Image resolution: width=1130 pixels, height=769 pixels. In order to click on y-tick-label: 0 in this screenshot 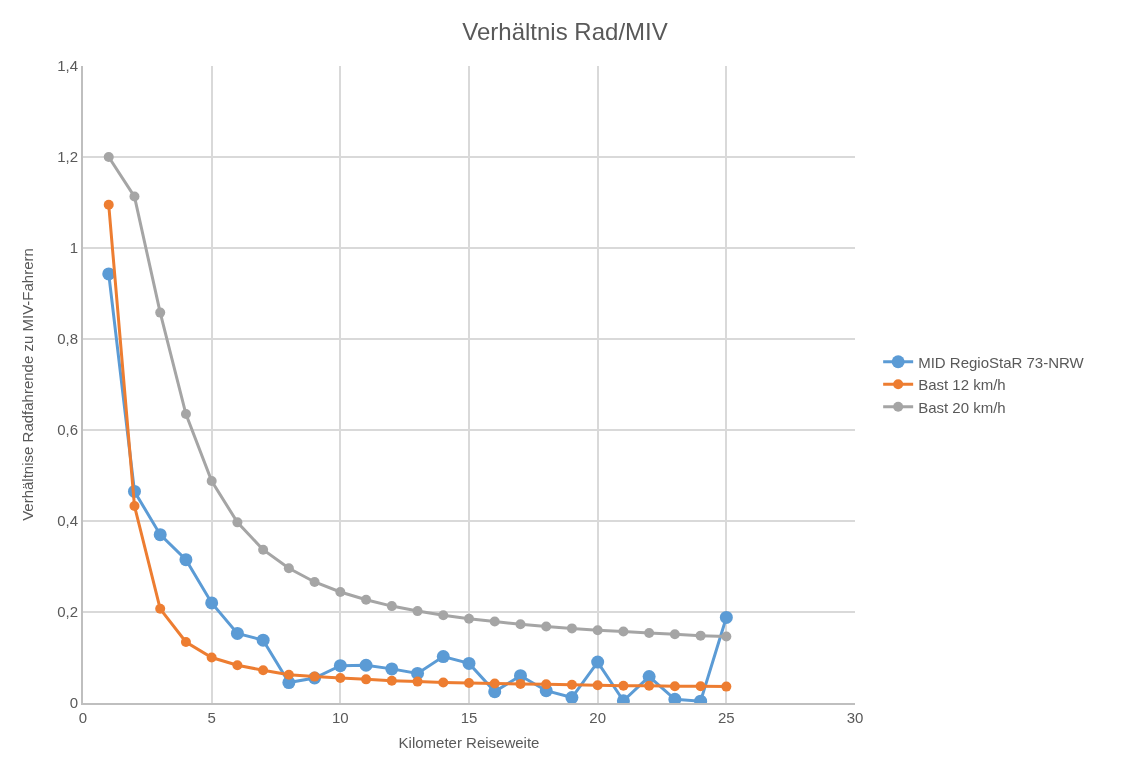, I will do `click(73, 703)`.